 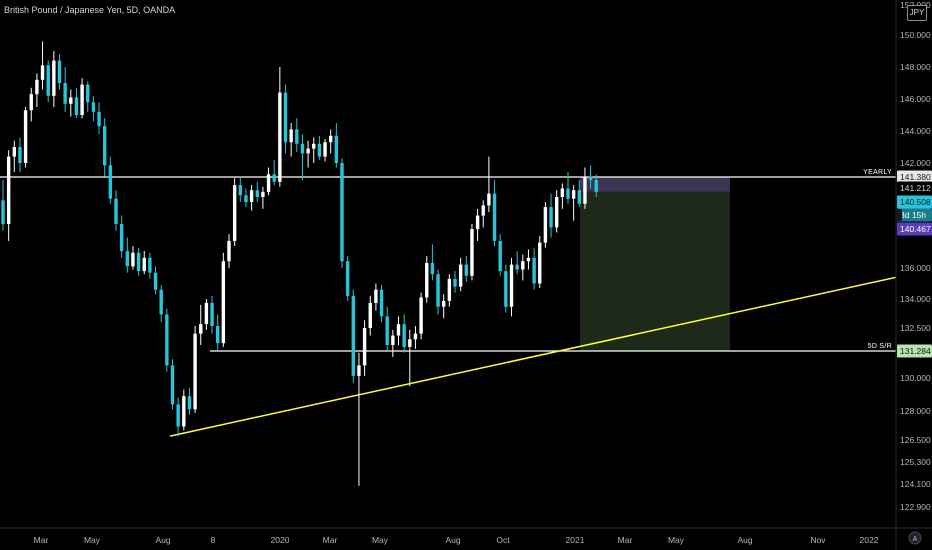 What do you see at coordinates (915, 163) in the screenshot?
I see `y-tick-label: 142.000` at bounding box center [915, 163].